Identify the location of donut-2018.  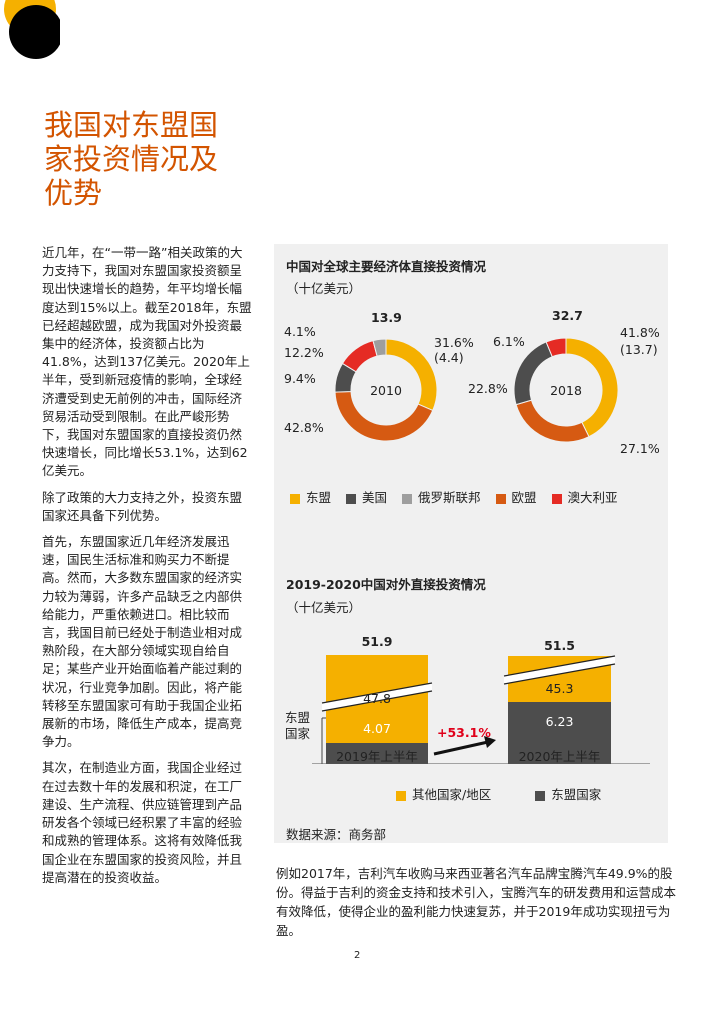
(566, 390).